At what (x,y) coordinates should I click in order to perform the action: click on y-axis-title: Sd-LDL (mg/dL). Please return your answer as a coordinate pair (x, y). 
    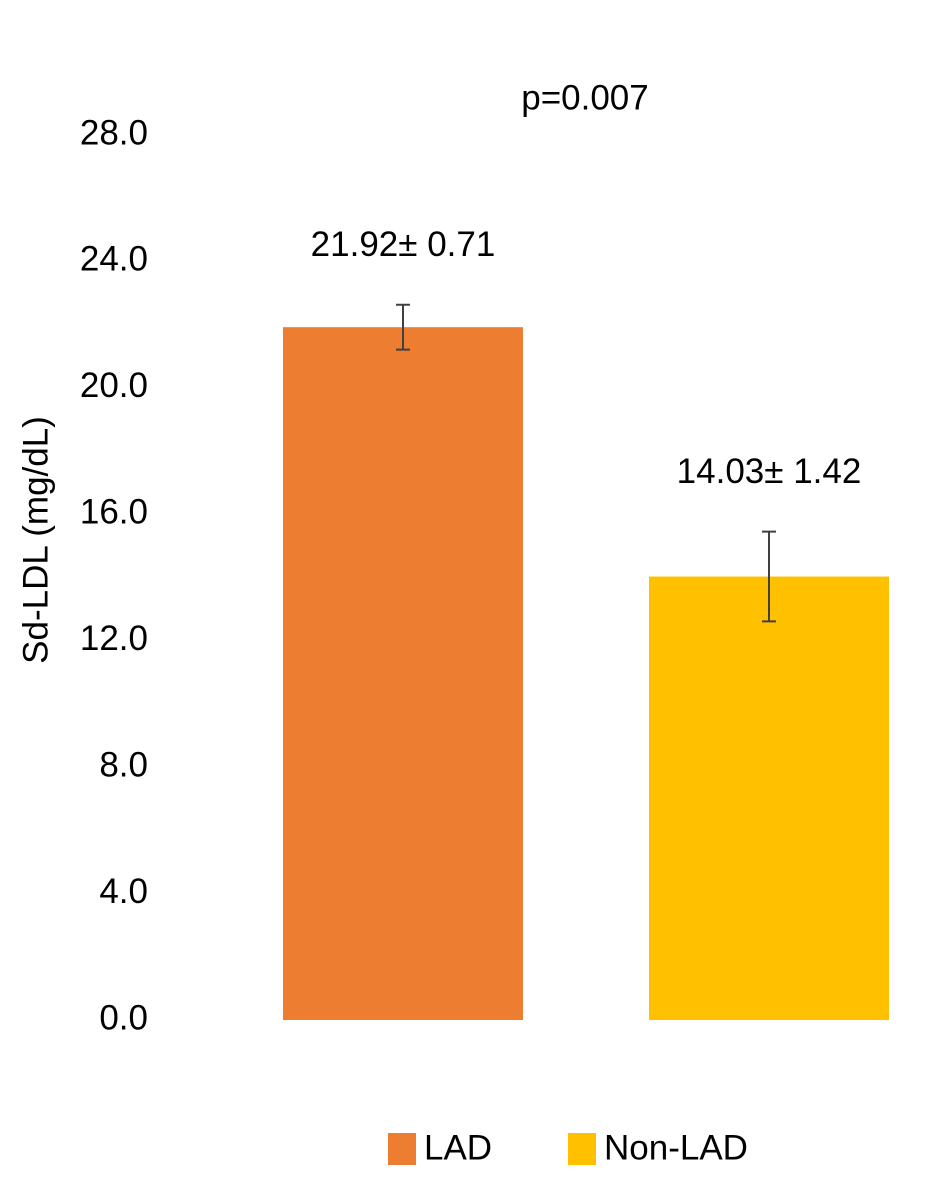
    Looking at the image, I should click on (35, 540).